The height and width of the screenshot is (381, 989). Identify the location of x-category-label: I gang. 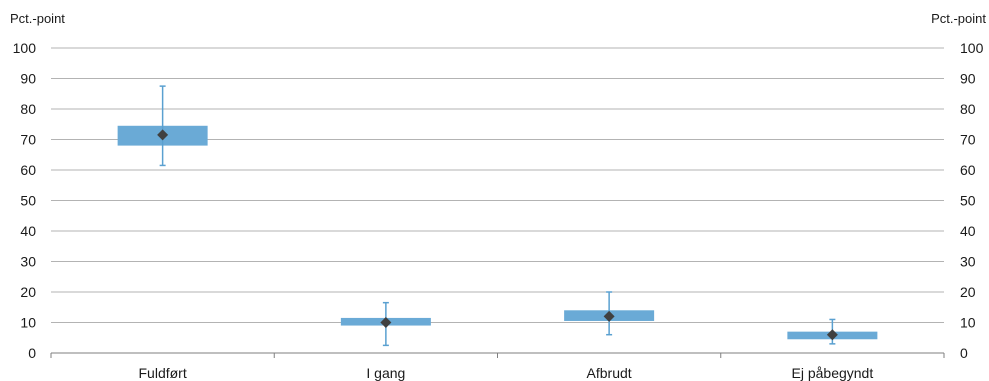
(385, 373).